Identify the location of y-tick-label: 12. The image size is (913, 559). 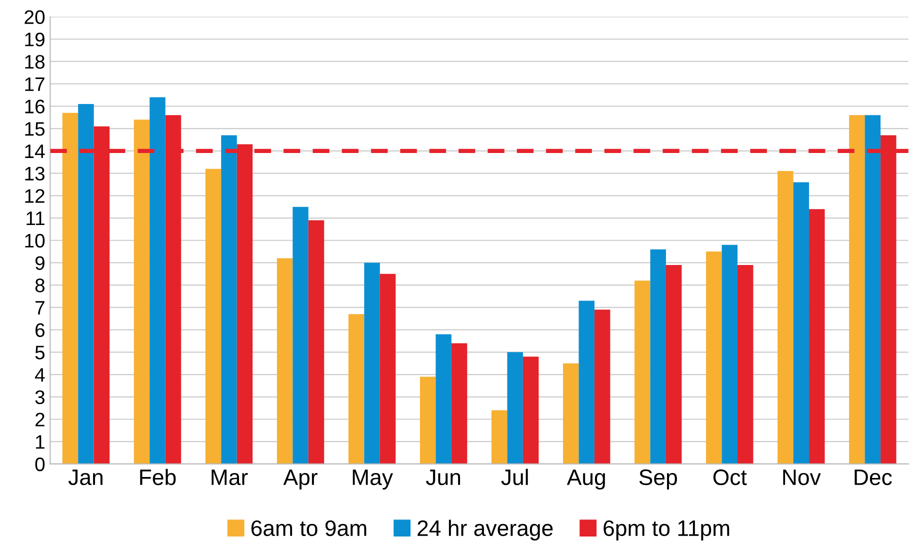
(34, 196).